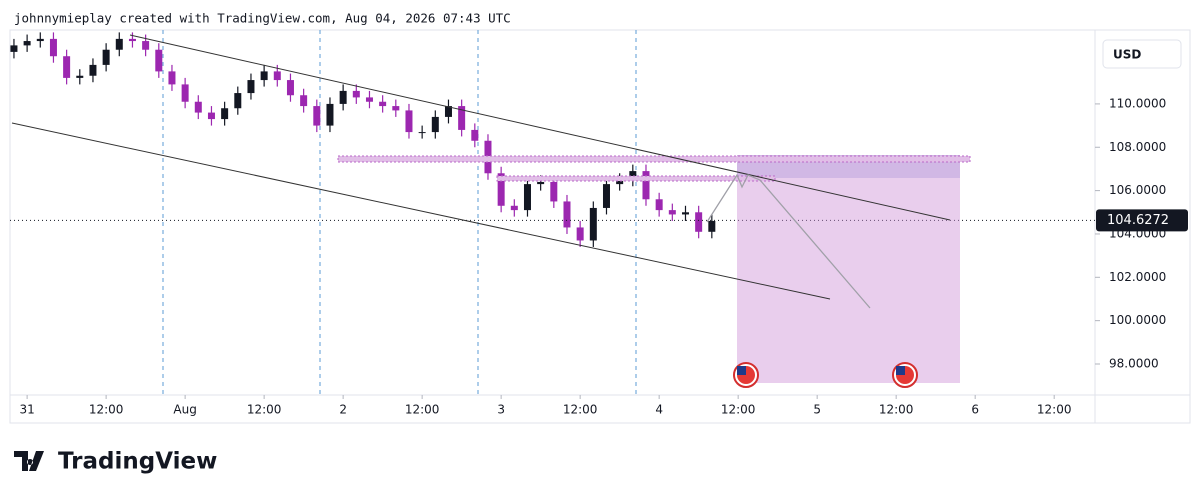 This screenshot has height=498, width=1200. What do you see at coordinates (26, 410) in the screenshot?
I see `x-tick-label: 31` at bounding box center [26, 410].